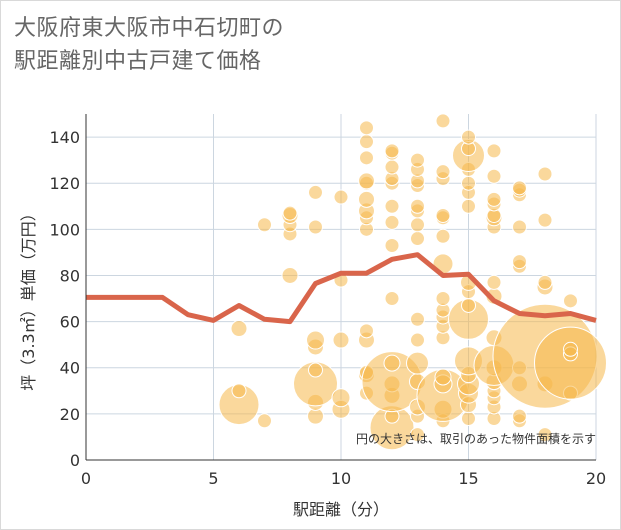 Image resolution: width=621 pixels, height=530 pixels. I want to click on bubble-size-note: 円の大きさは、取引のあった物件面積を示す, so click(476, 438).